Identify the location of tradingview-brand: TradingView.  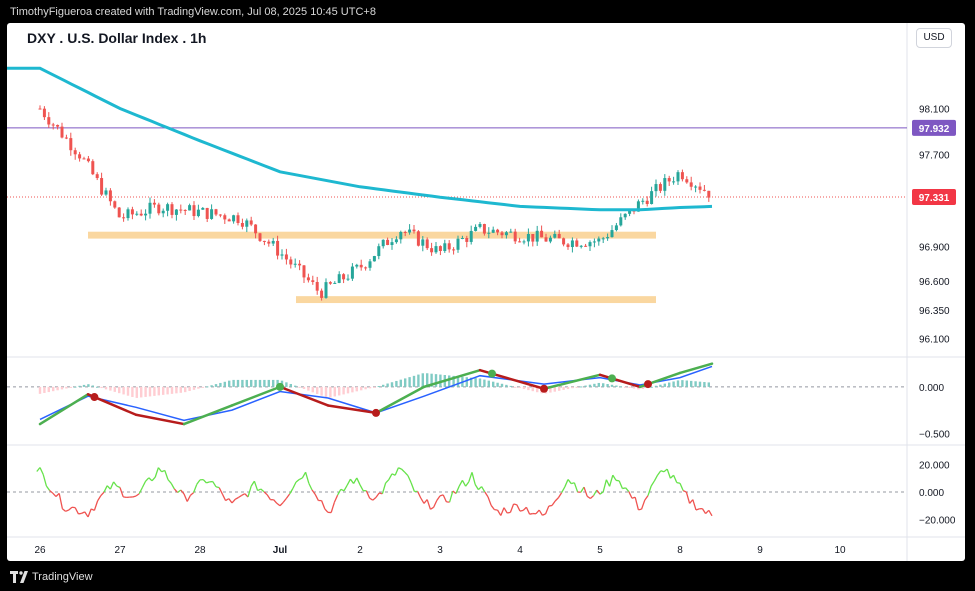
(51, 577).